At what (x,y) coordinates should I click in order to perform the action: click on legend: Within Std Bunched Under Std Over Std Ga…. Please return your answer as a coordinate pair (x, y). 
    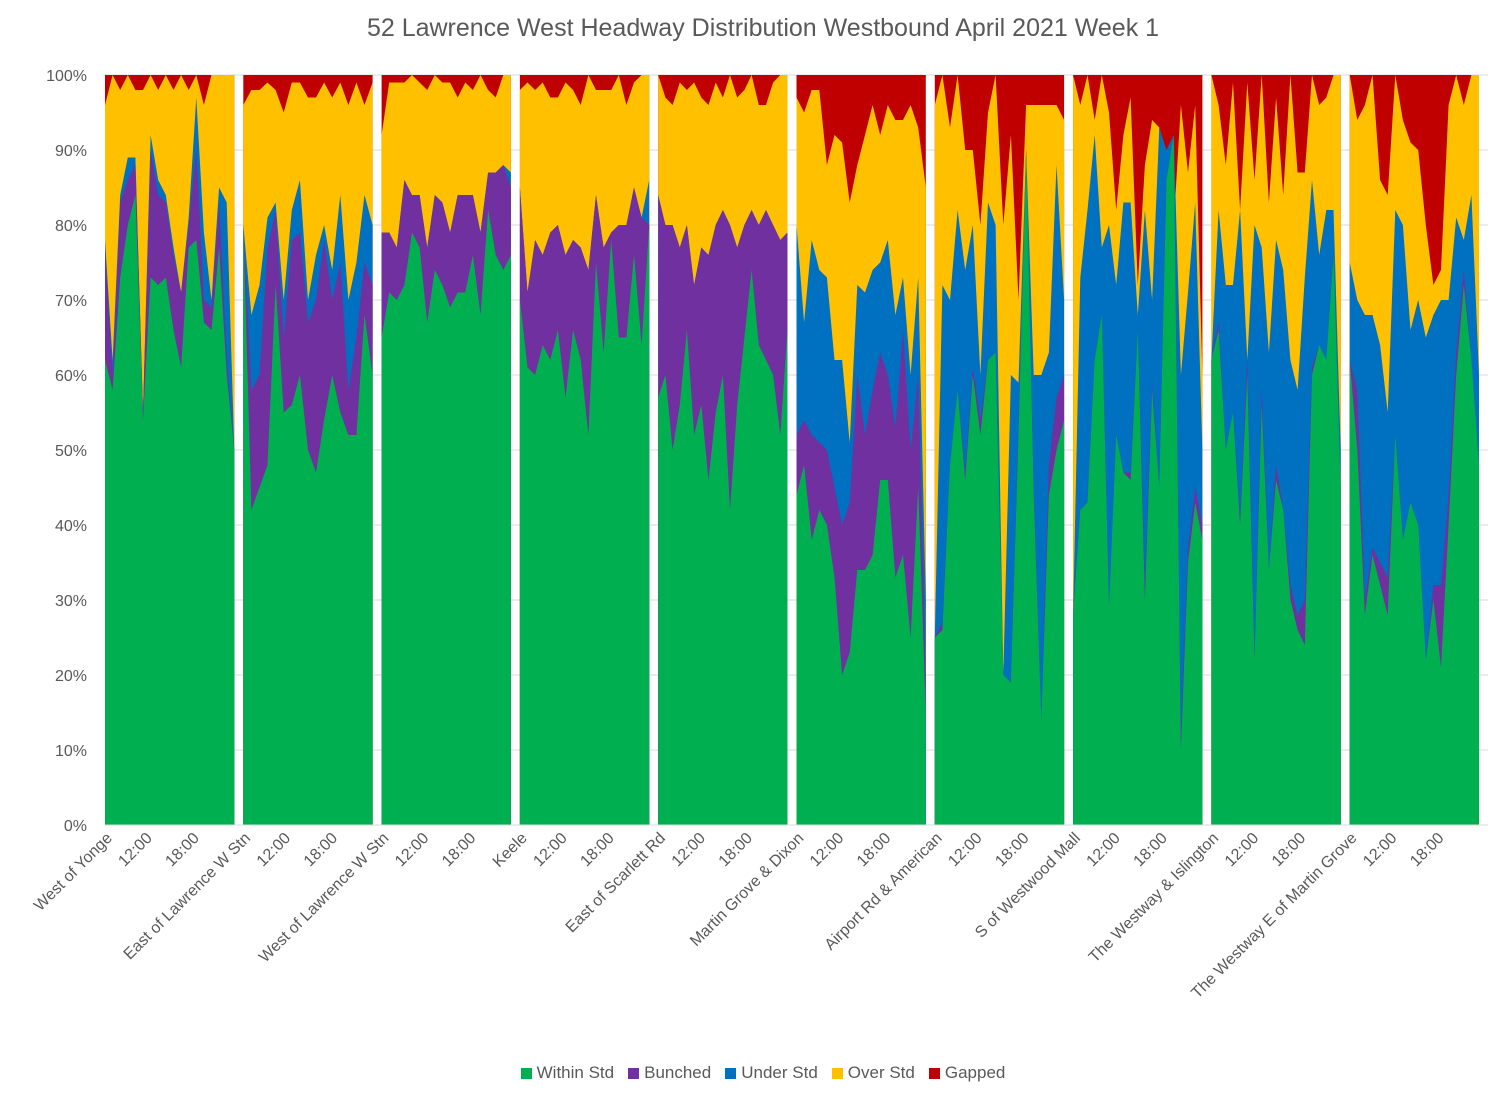
    Looking at the image, I should click on (753, 1073).